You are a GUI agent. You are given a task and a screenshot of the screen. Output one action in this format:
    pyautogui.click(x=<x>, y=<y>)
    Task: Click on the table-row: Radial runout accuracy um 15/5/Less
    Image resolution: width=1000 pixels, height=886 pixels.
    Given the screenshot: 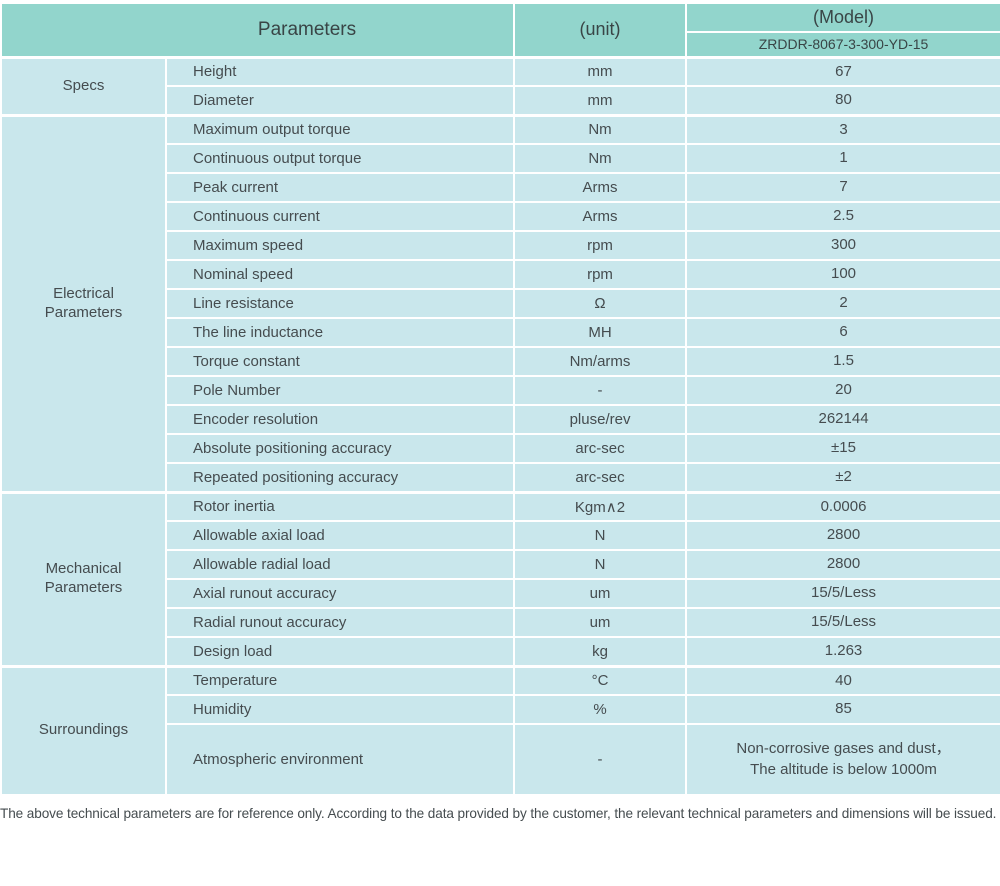 What is the action you would take?
    pyautogui.click(x=500, y=622)
    